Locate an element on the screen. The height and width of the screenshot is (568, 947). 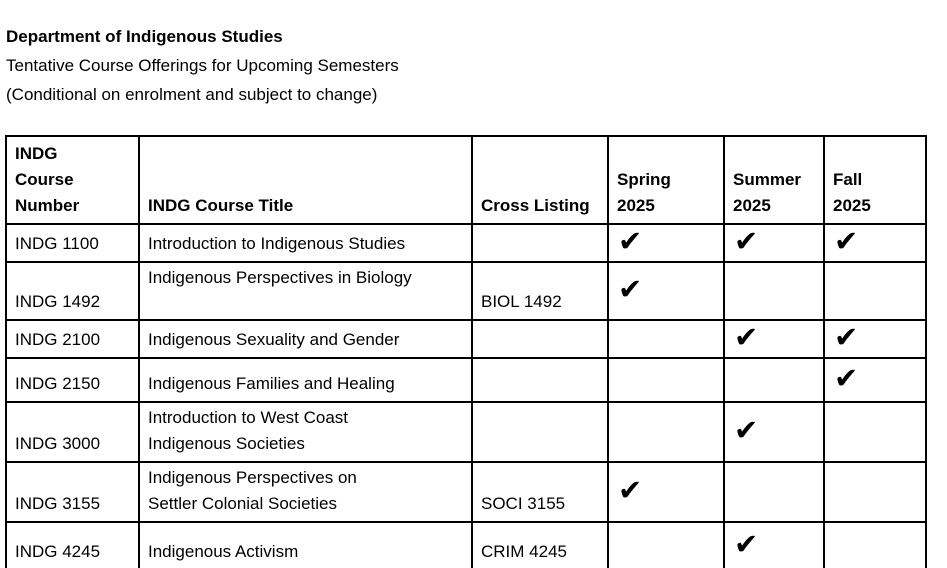
col-header-course-number: INDG Course Number is located at coordinates (72, 180).